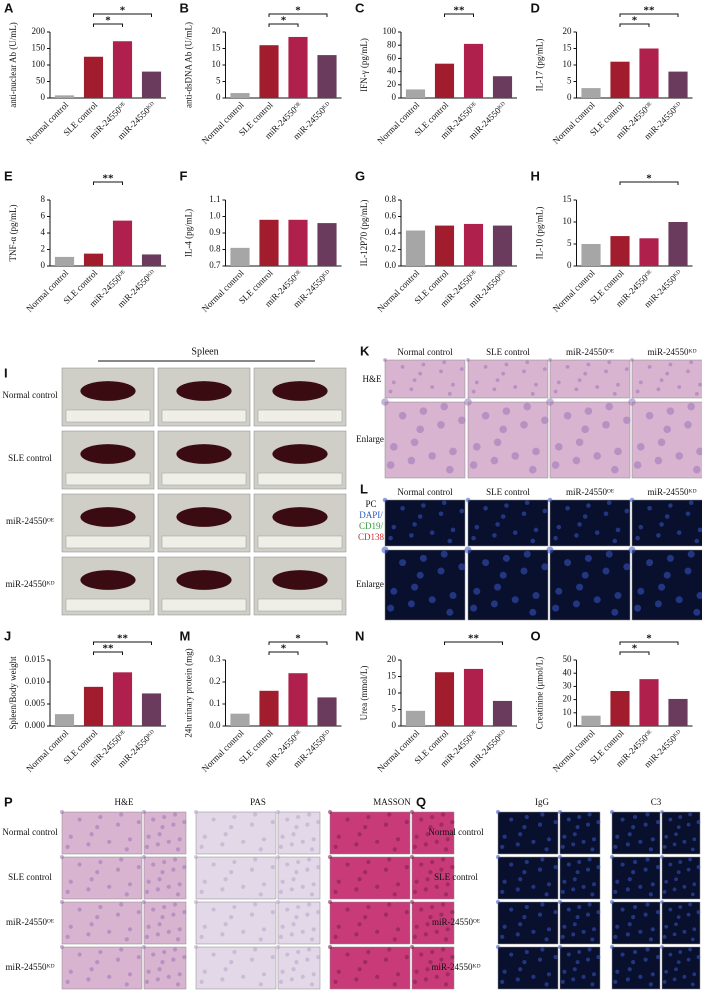  What do you see at coordinates (13, 233) in the screenshot?
I see `y-axis-label: TNF-α (pg/mL)` at bounding box center [13, 233].